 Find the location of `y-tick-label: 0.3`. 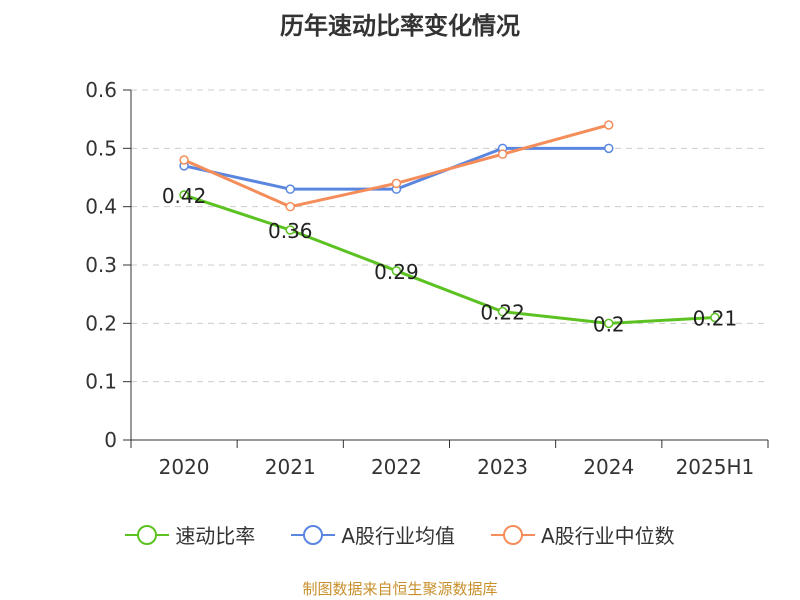

y-tick-label: 0.3 is located at coordinates (101, 265).